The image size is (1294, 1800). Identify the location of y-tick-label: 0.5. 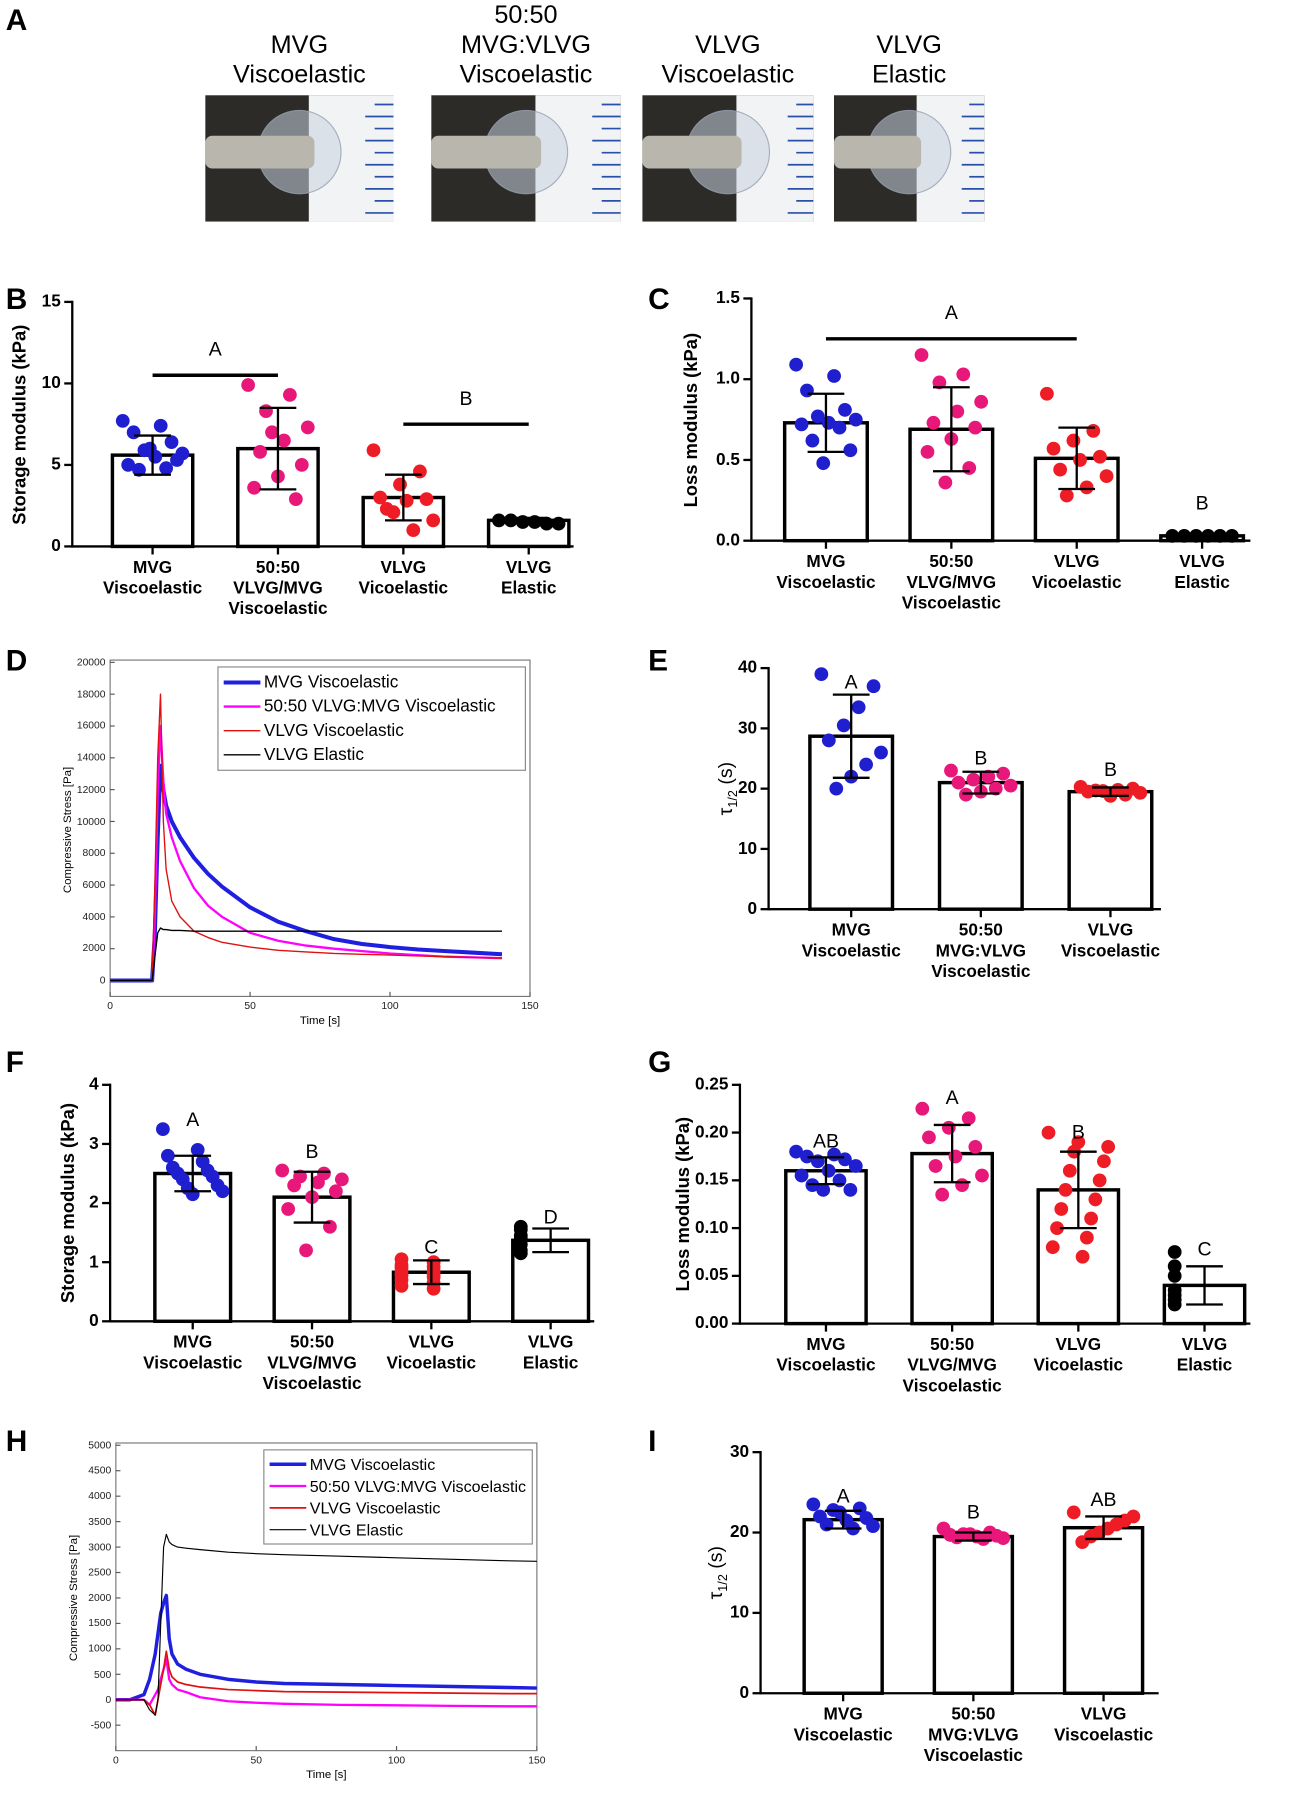
(727, 459).